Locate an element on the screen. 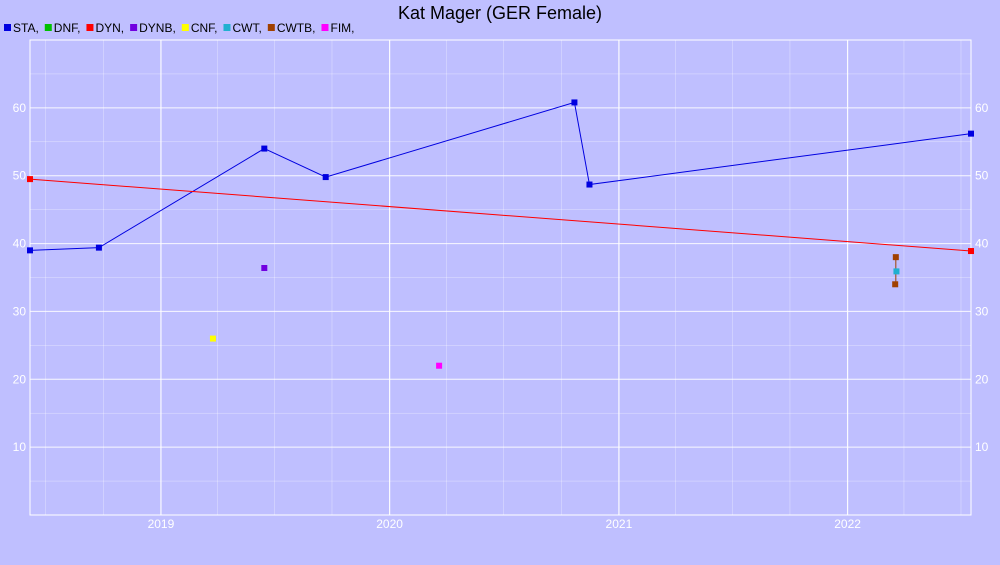 This screenshot has height=565, width=1000. legend-label: STA, is located at coordinates (26, 28).